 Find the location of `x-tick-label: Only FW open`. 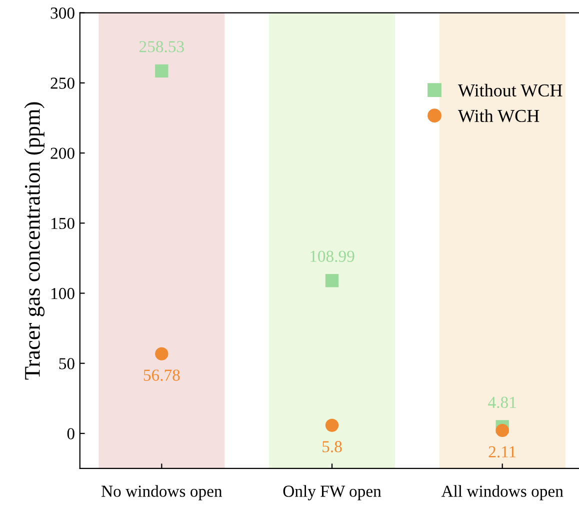

x-tick-label: Only FW open is located at coordinates (332, 492).